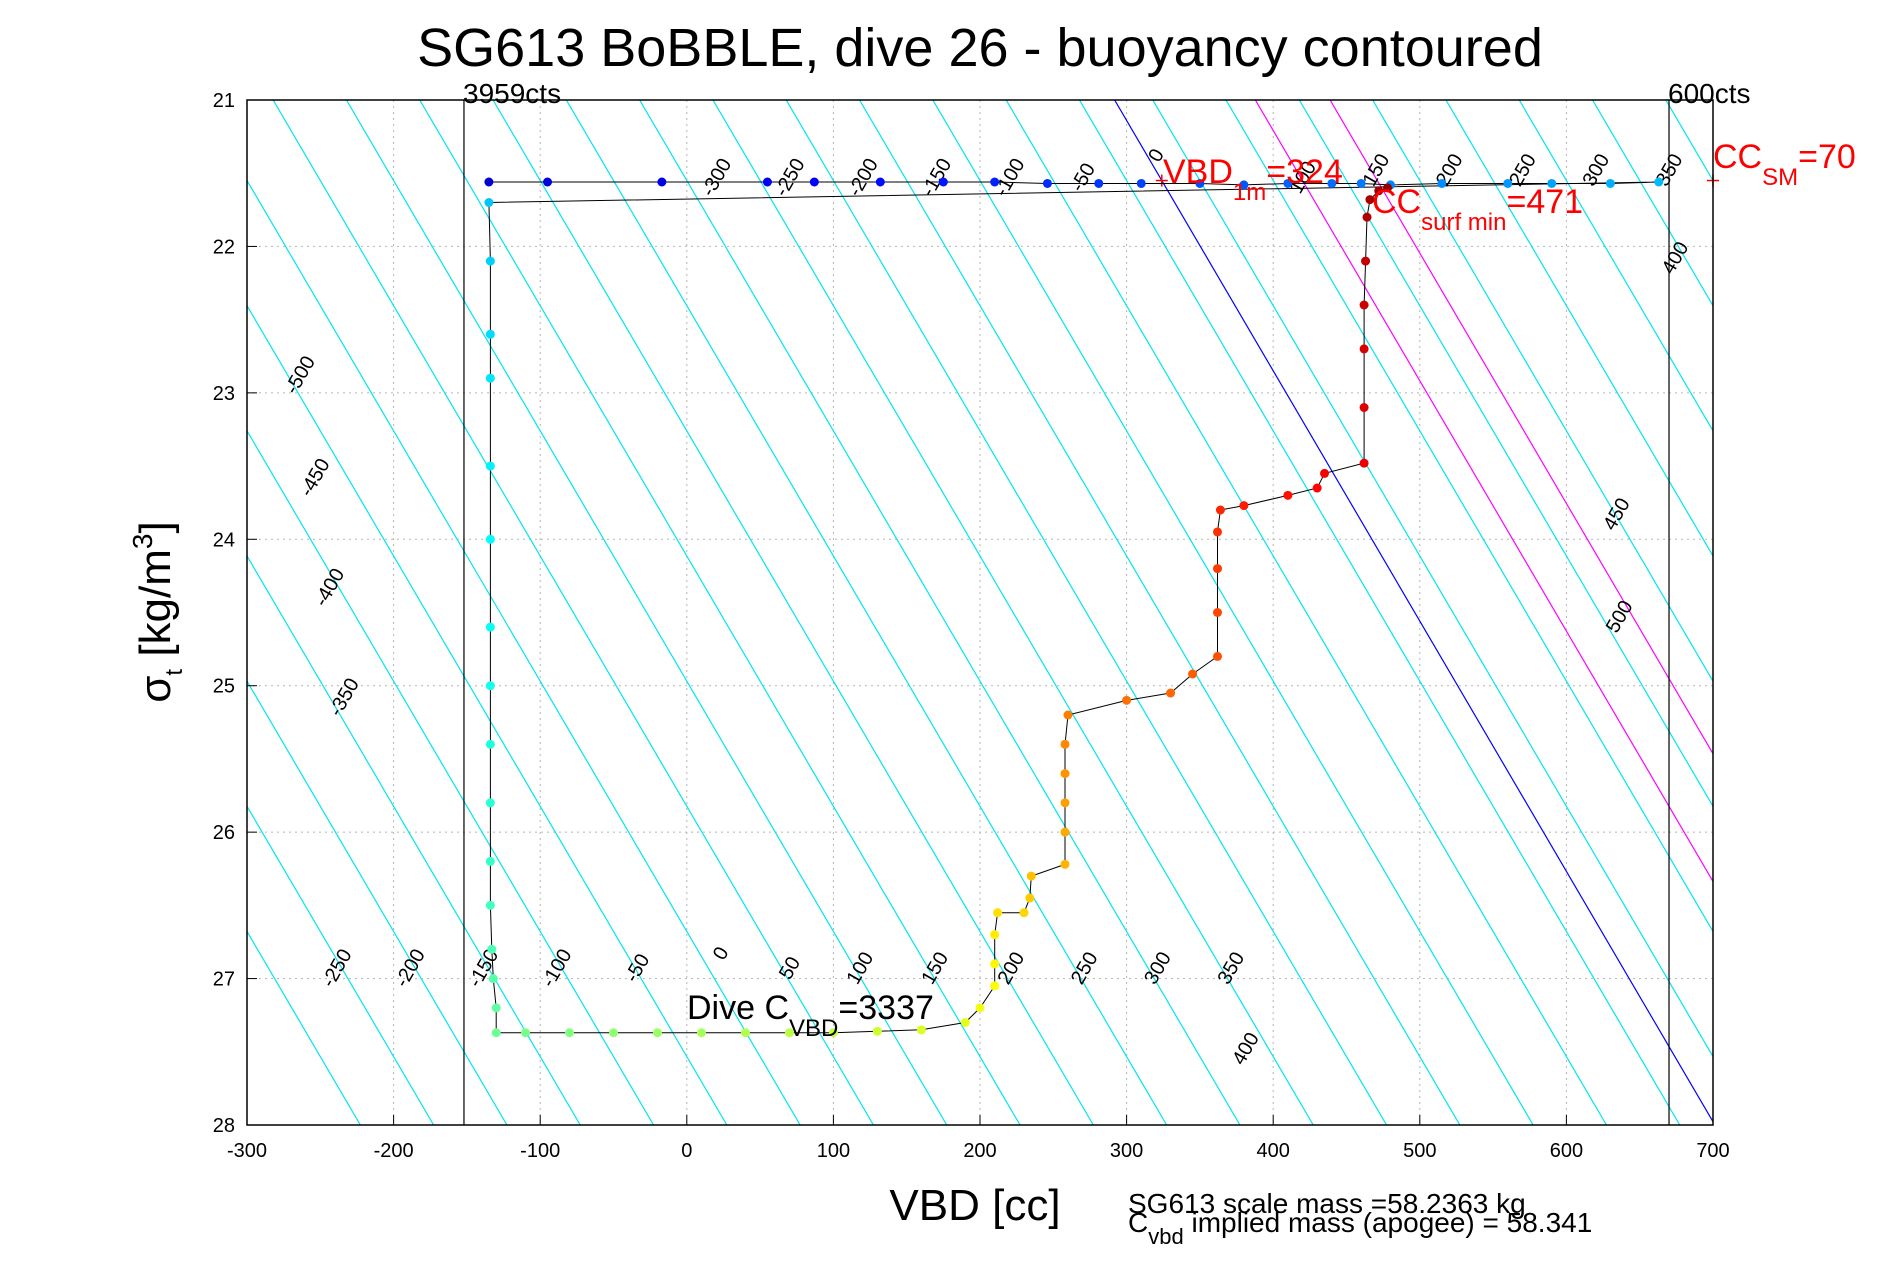 The height and width of the screenshot is (1262, 1891). Describe the element at coordinates (224, 394) in the screenshot. I see `y-tick-label: 23` at that location.